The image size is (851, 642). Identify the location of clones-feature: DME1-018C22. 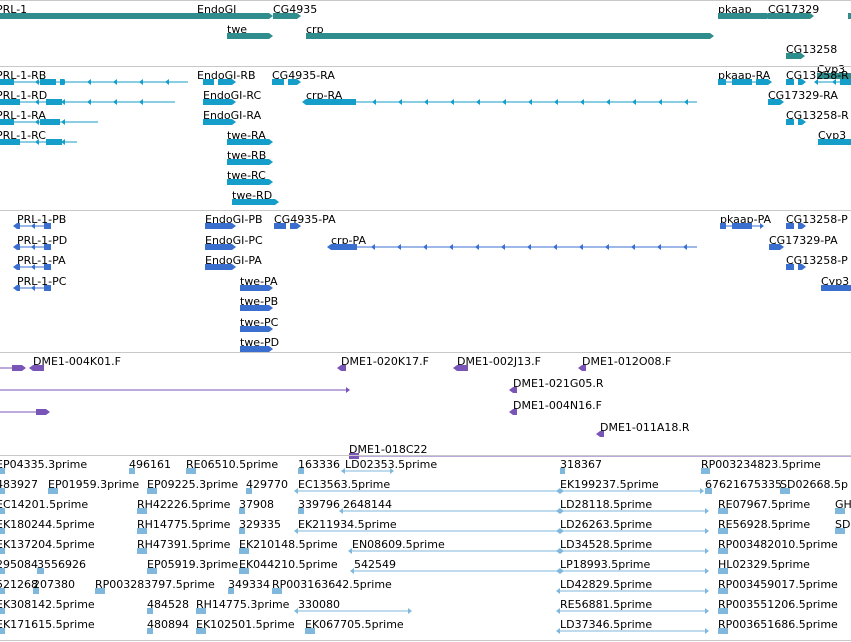
(425, 453).